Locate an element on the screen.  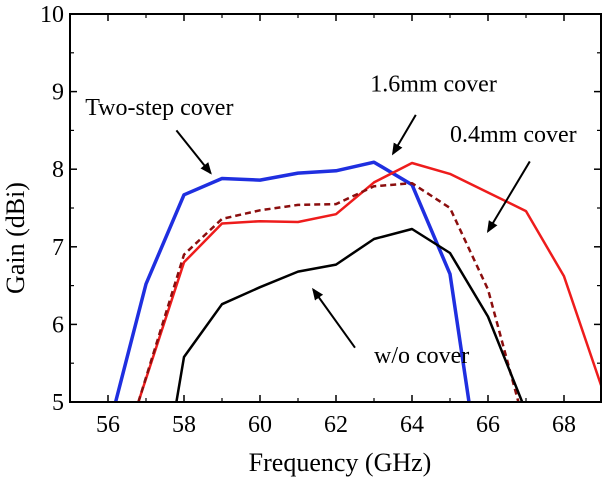
y-tick-label: 6 is located at coordinates (58, 325).